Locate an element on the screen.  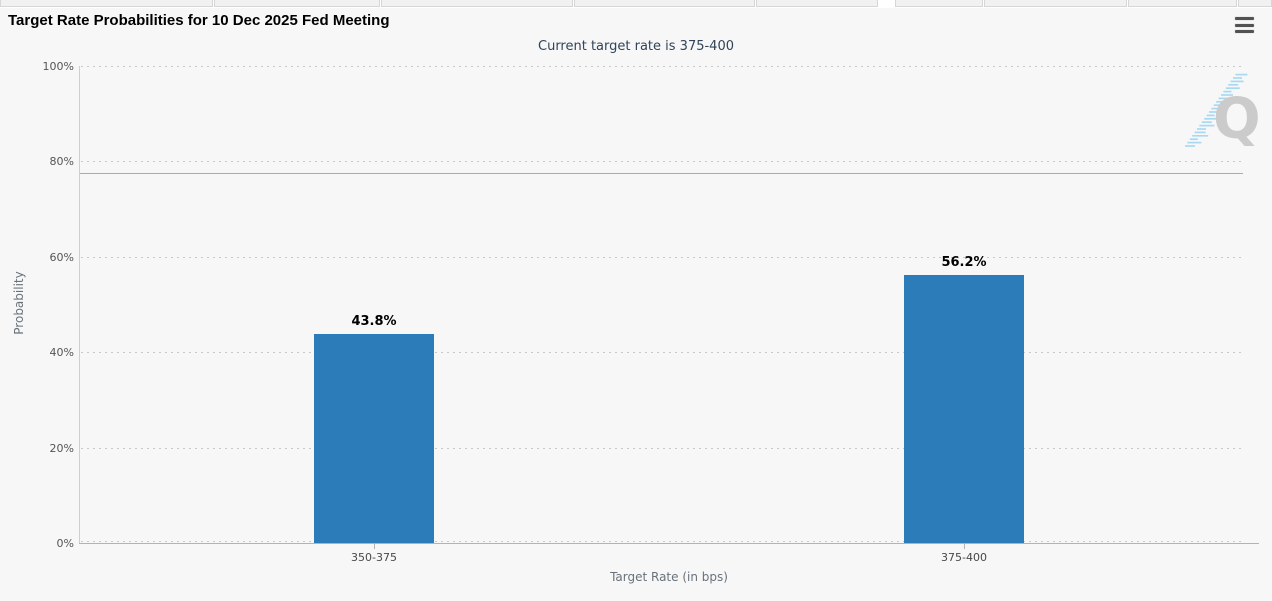
x-tick-label: 350-375 is located at coordinates (374, 557).